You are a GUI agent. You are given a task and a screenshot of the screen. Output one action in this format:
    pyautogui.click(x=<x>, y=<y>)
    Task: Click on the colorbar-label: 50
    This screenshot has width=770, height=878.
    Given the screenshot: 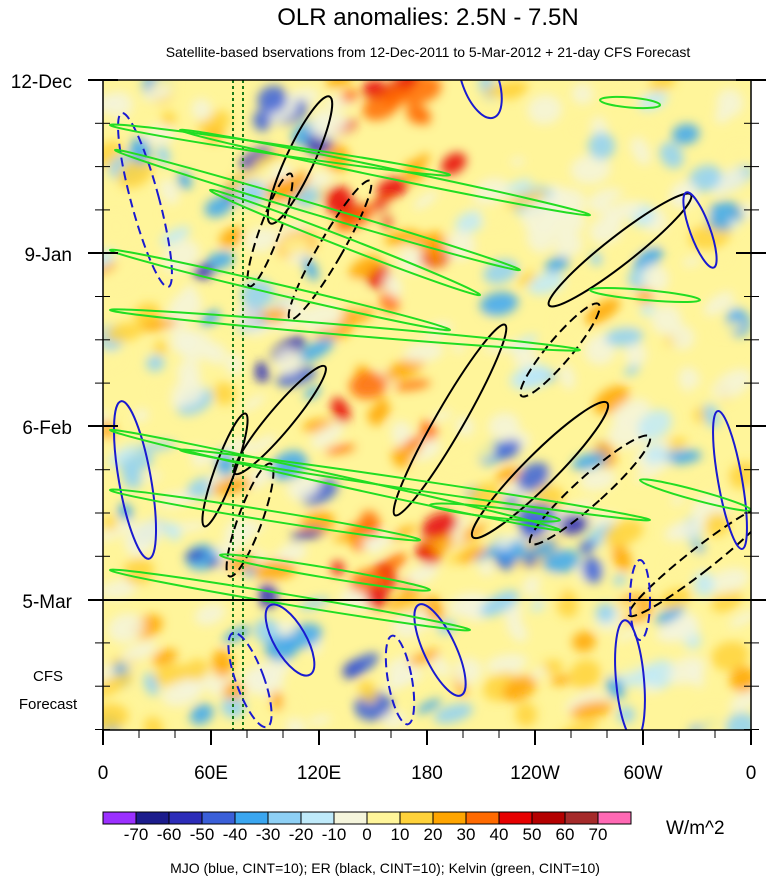 What is the action you would take?
    pyautogui.click(x=532, y=834)
    